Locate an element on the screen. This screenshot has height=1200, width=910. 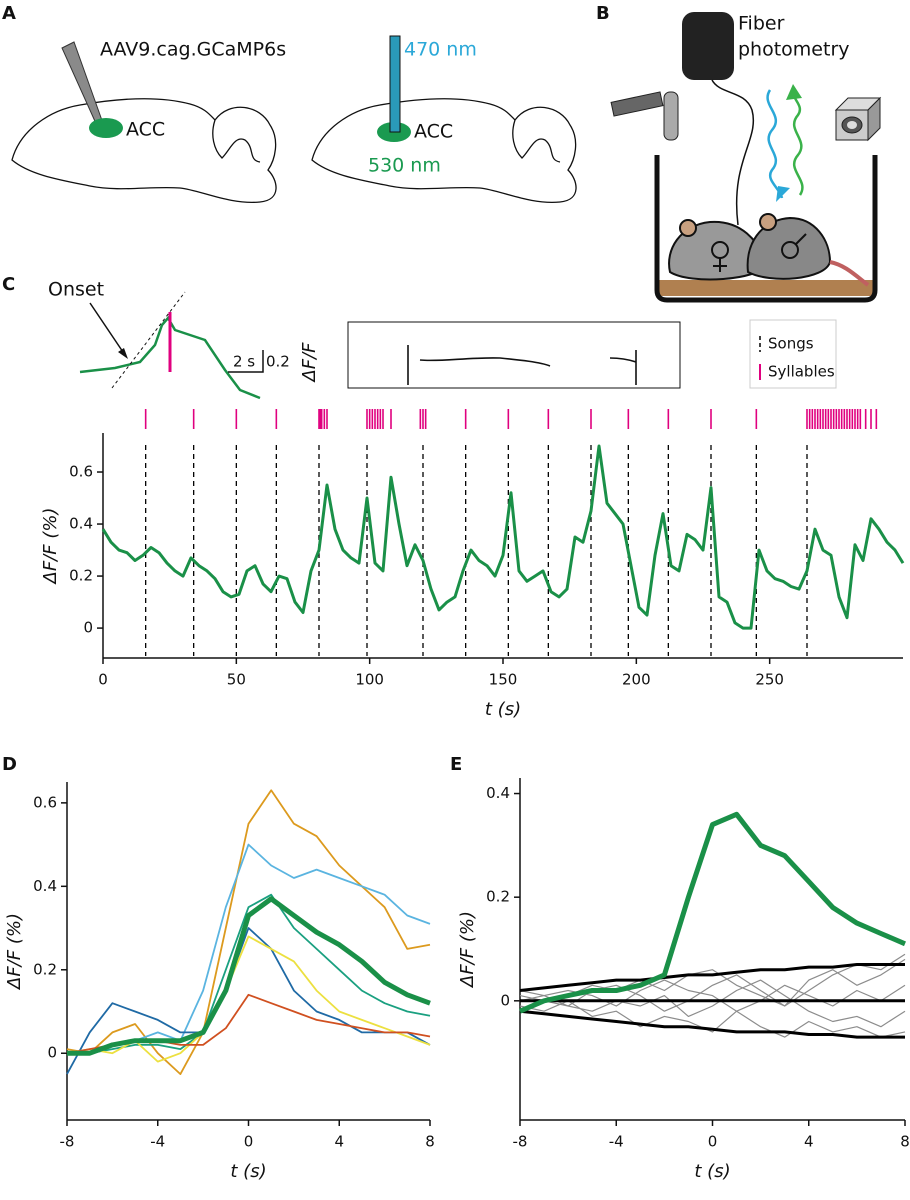
excitation-label: 470 nm is located at coordinates (440, 50).